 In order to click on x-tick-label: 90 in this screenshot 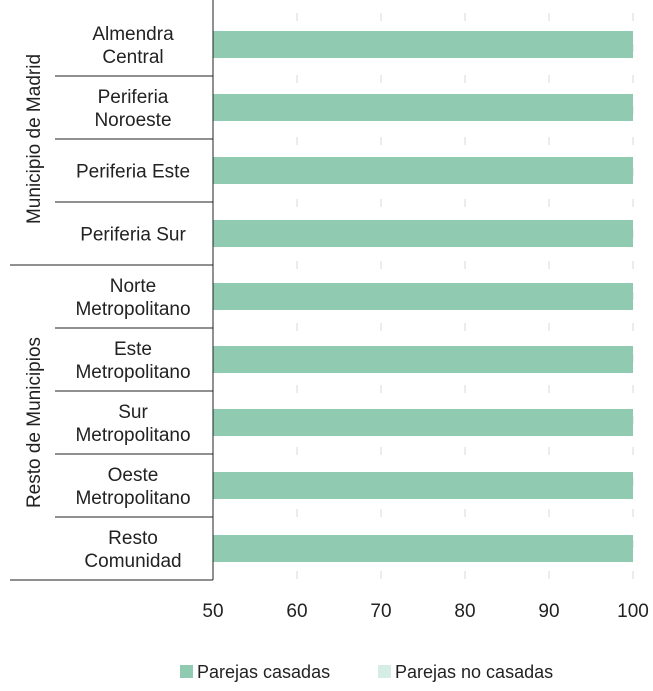, I will do `click(548, 611)`.